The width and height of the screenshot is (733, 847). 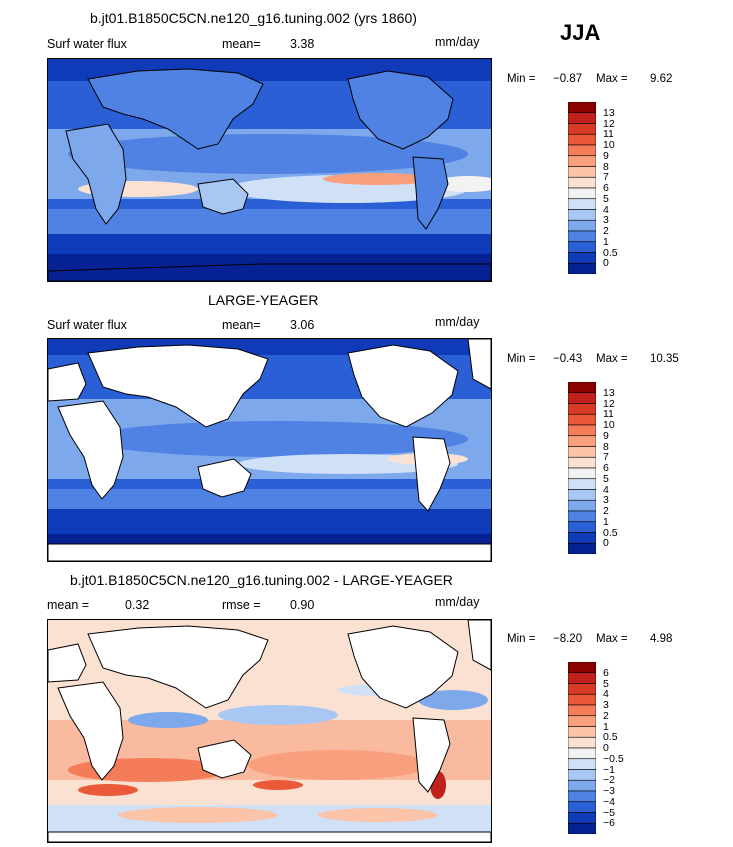 What do you see at coordinates (609, 812) in the screenshot?
I see `colorbar-tick-label: −5` at bounding box center [609, 812].